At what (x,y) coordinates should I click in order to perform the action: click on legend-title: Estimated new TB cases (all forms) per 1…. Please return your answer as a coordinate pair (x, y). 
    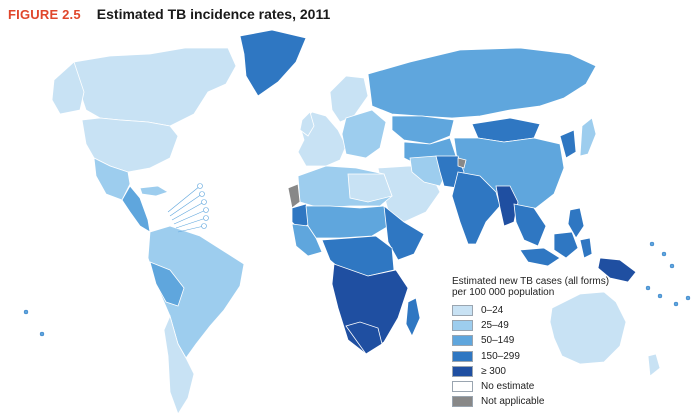
    Looking at the image, I should click on (531, 287).